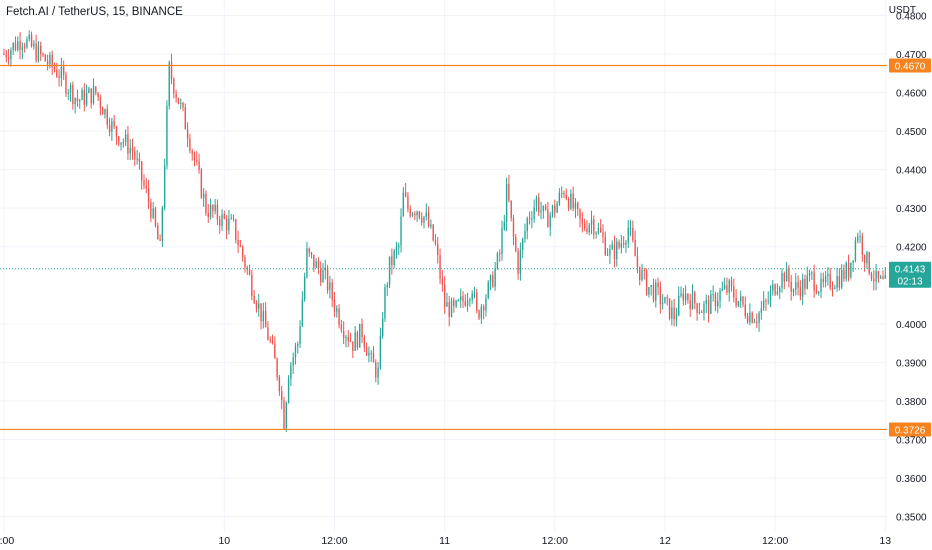 This screenshot has width=932, height=550. Describe the element at coordinates (911, 16) in the screenshot. I see `price-tick-label: 0.4800` at that location.